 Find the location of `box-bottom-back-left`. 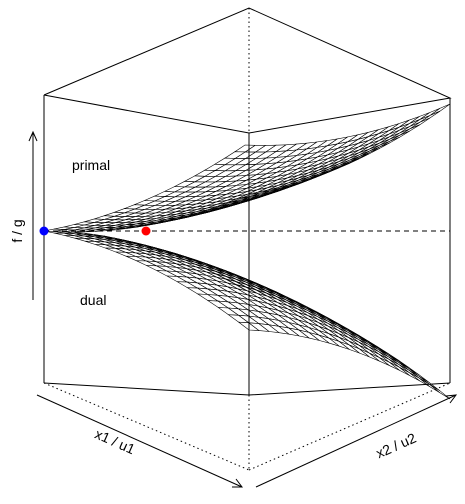

box-bottom-back-left is located at coordinates (146, 426).